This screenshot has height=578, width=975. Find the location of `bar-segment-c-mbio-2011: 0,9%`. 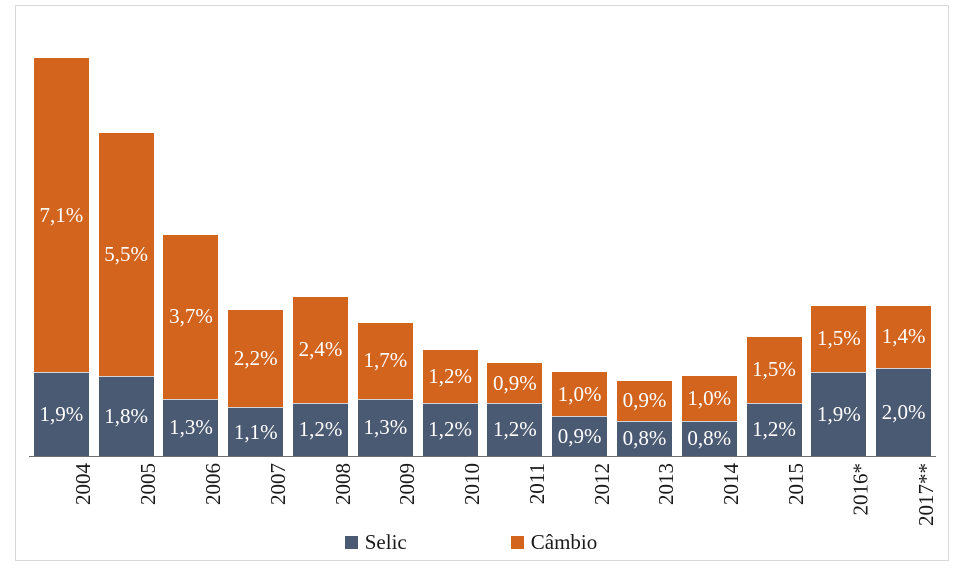

bar-segment-c-mbio-2011: 0,9% is located at coordinates (515, 383).